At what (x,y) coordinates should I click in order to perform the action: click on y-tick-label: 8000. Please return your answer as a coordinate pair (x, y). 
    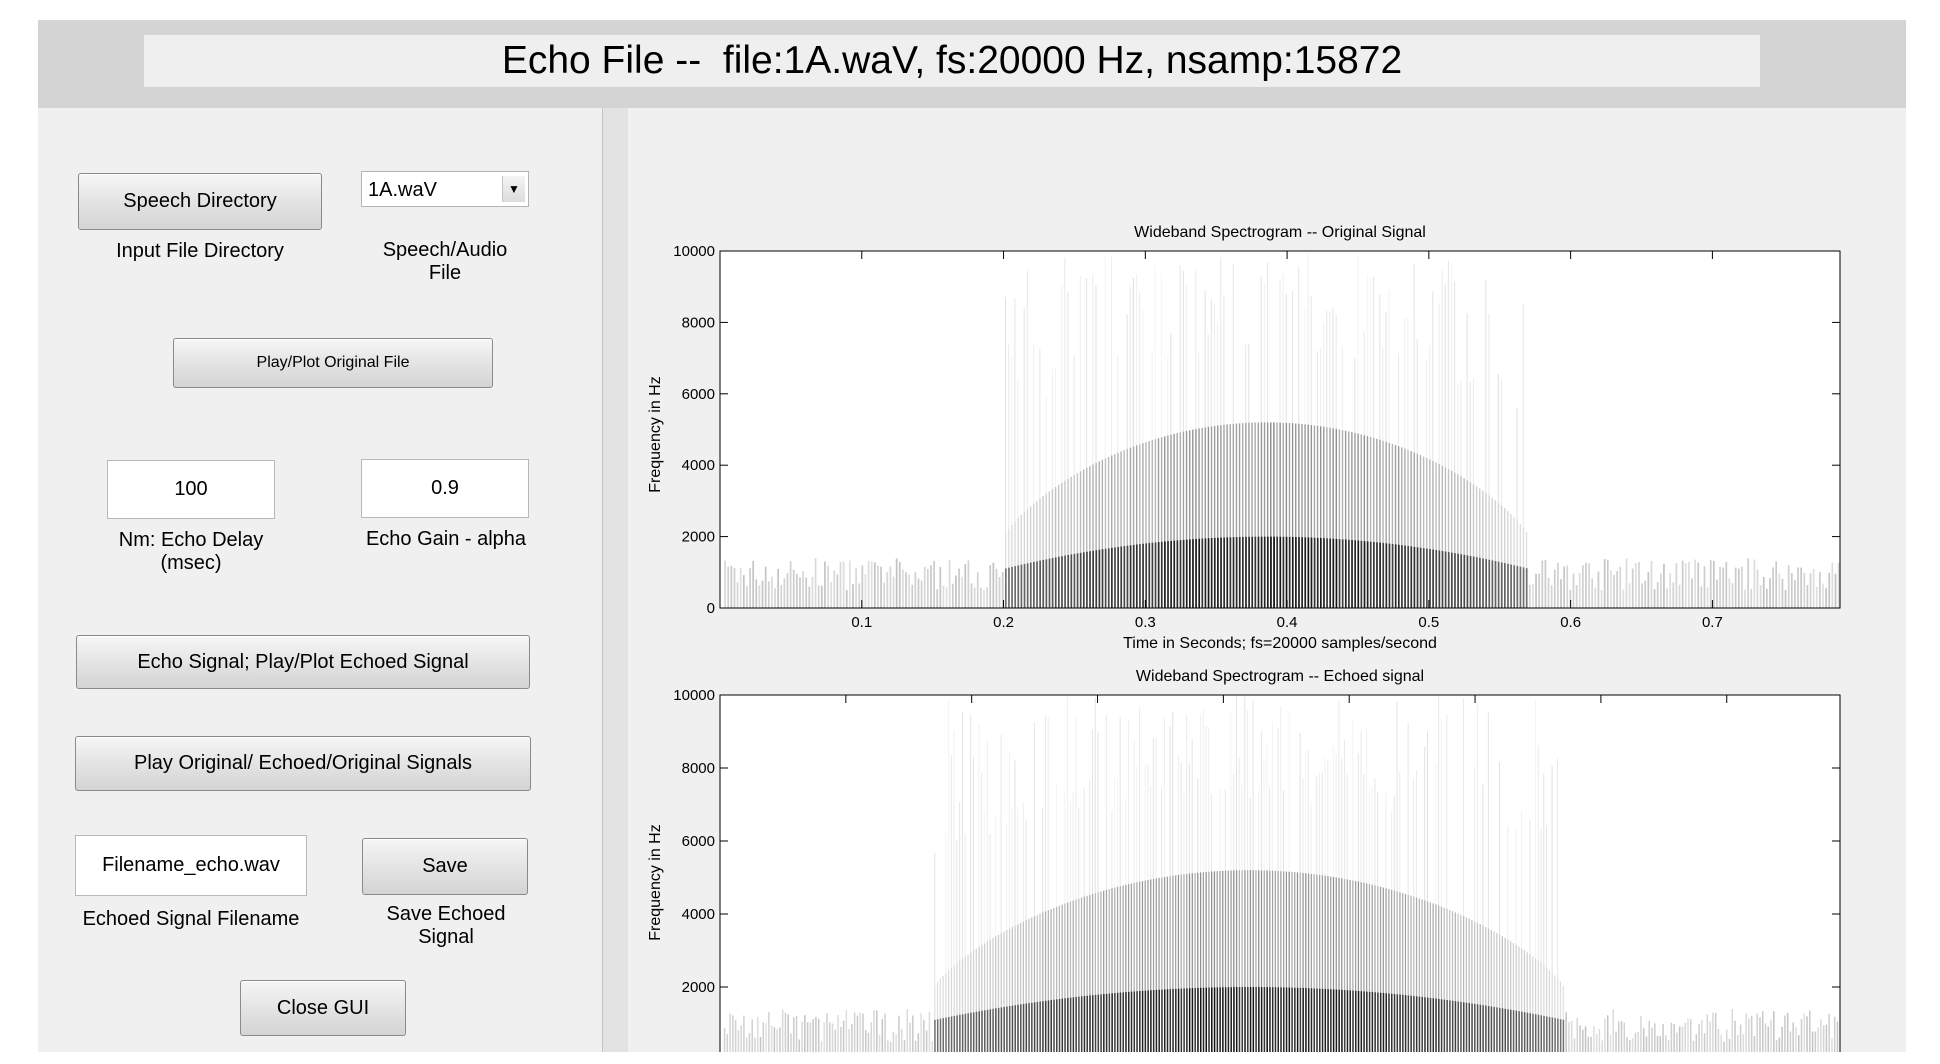
    Looking at the image, I should click on (698, 768).